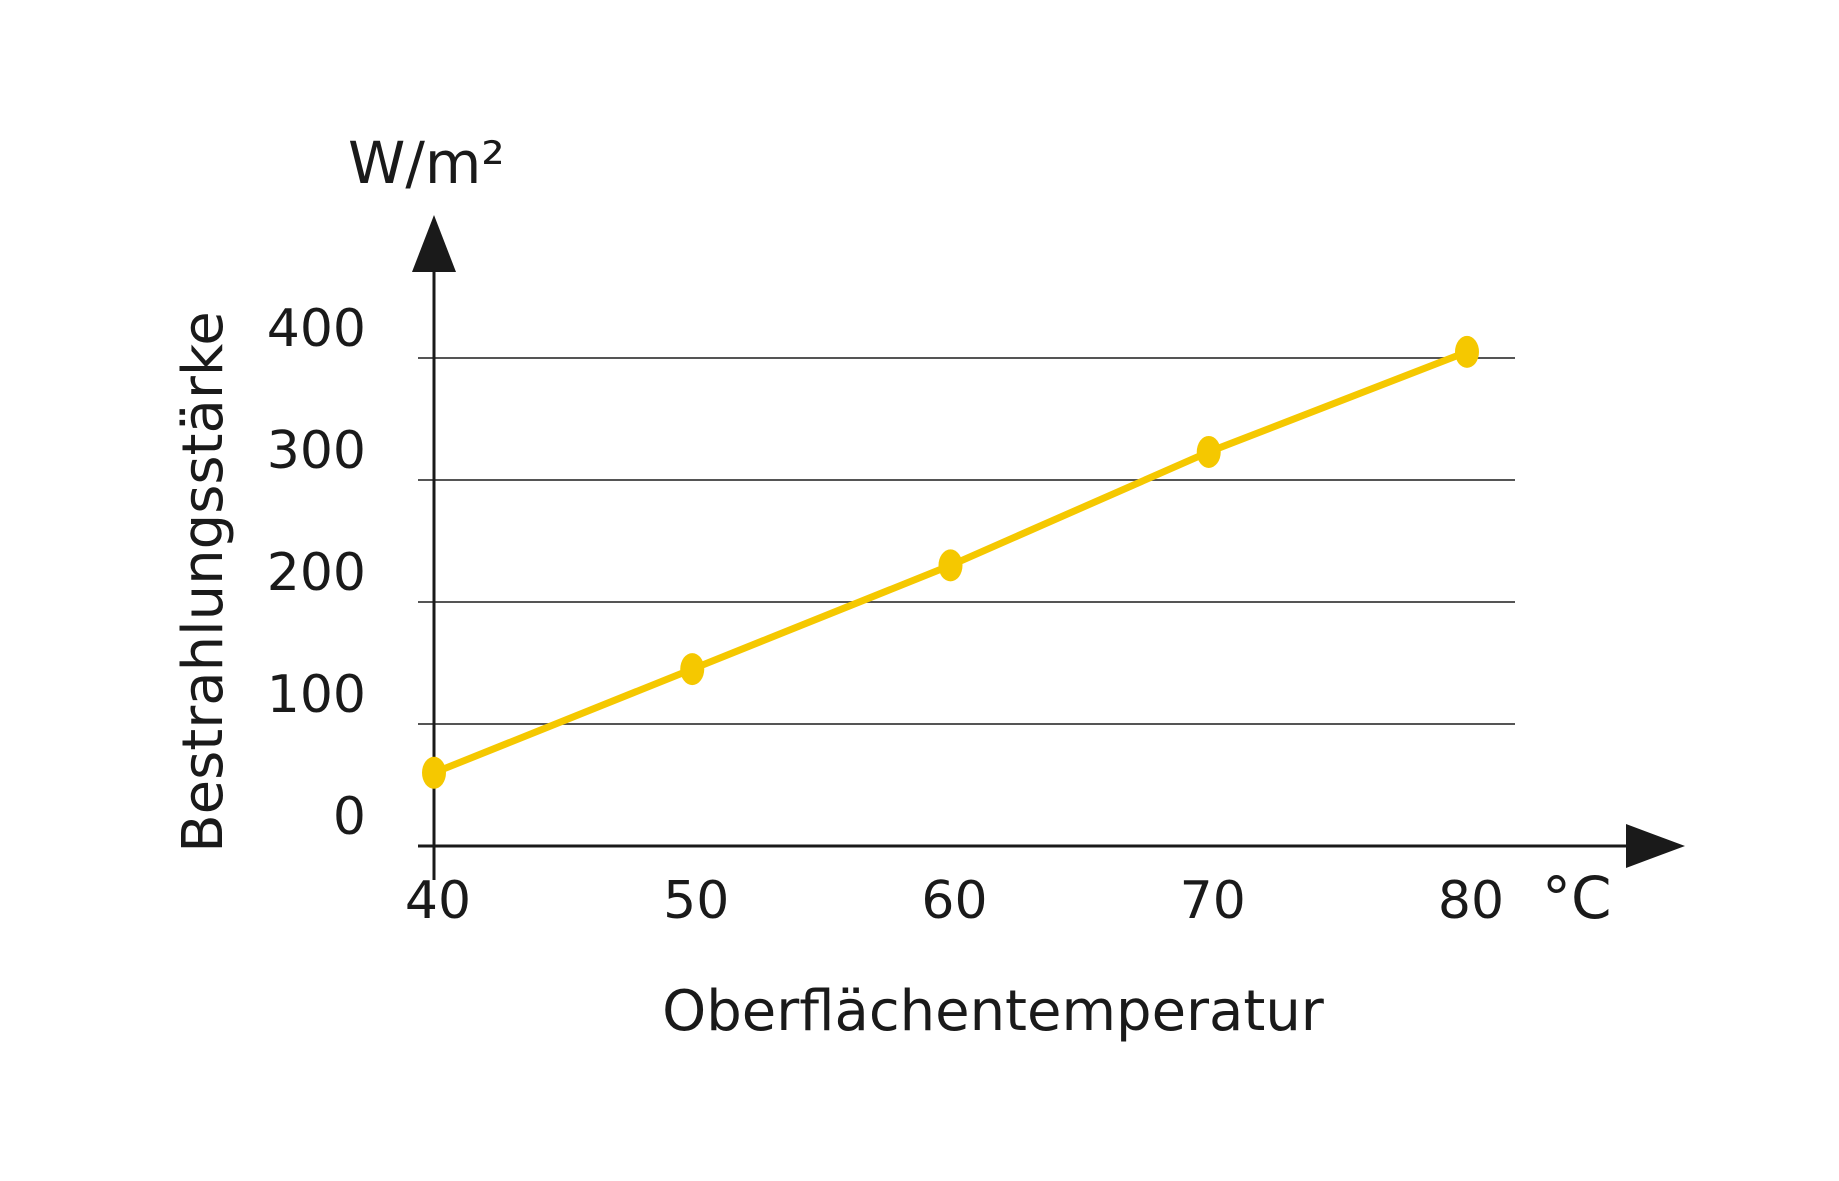 Image resolution: width=1839 pixels, height=1181 pixels. What do you see at coordinates (203, 581) in the screenshot?
I see `y-axis-title: Bestrahlungsstärke` at bounding box center [203, 581].